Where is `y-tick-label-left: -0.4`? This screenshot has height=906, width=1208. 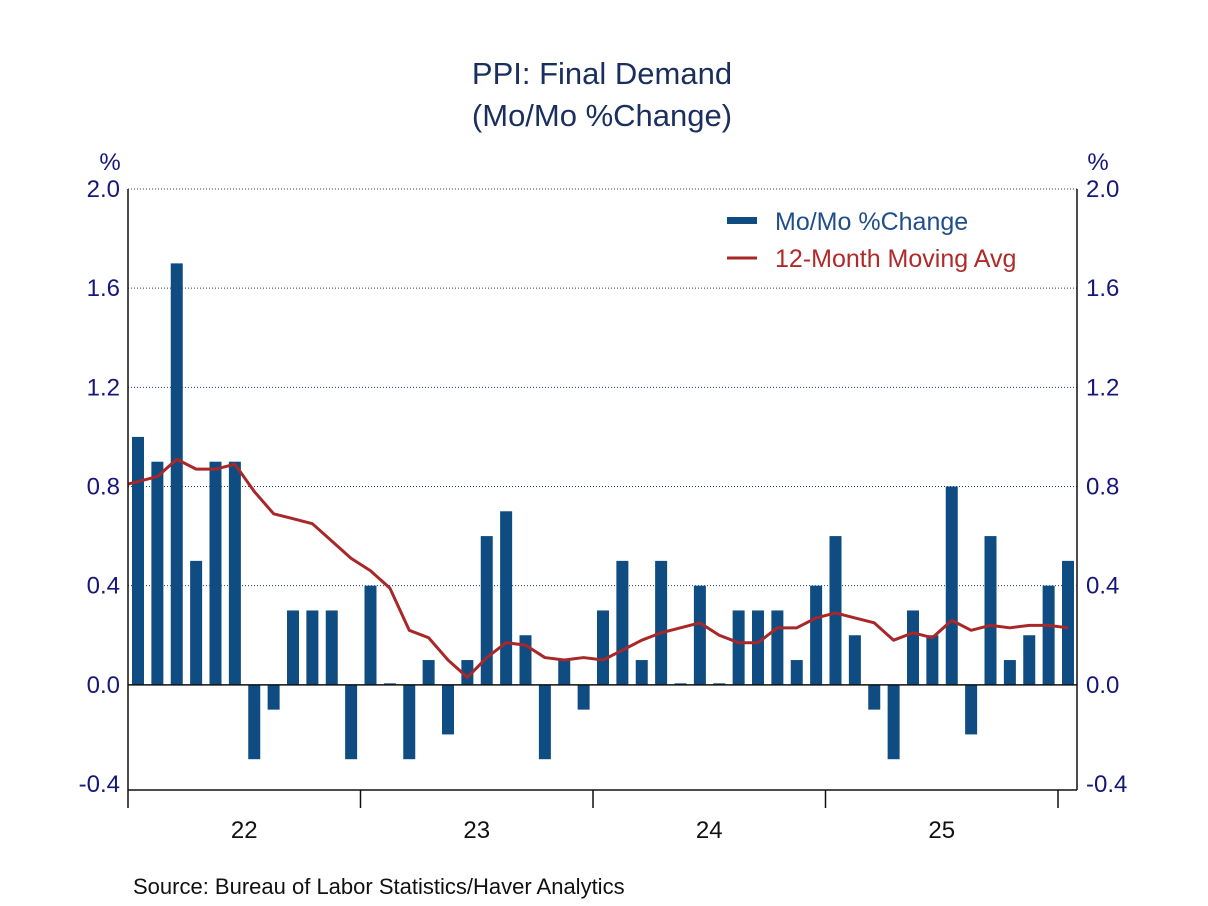
y-tick-label-left: -0.4 is located at coordinates (99, 784).